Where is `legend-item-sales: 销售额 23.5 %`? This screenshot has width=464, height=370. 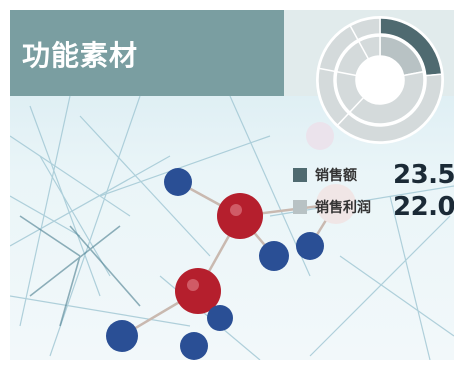 legend-item-sales: 销售额 23.5 % is located at coordinates (373, 175).